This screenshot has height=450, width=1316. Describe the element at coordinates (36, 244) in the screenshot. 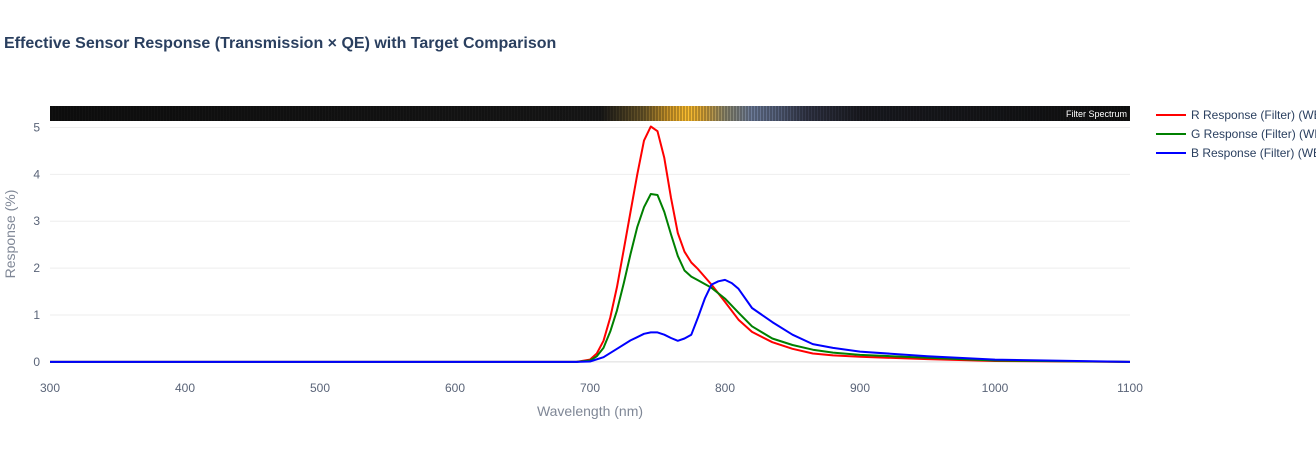

I see `y-axis-ticks: 0 1 2 3 4 5` at that location.